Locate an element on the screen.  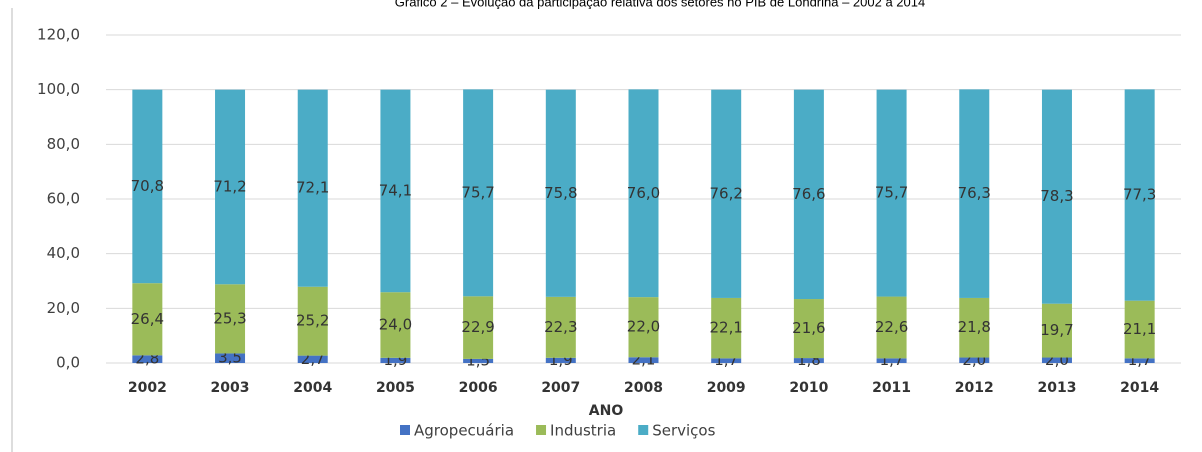
data-label: 76,2 is located at coordinates (725, 193).